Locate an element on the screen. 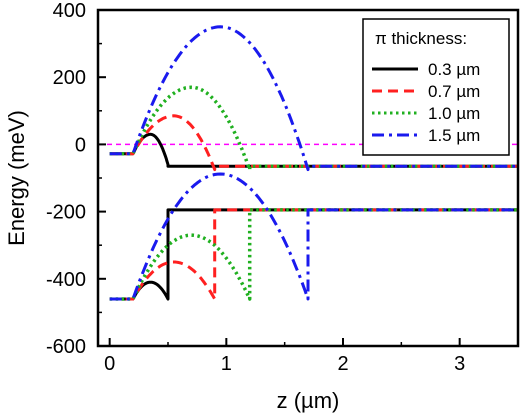  y-tick-label: 0 is located at coordinates (80, 145).